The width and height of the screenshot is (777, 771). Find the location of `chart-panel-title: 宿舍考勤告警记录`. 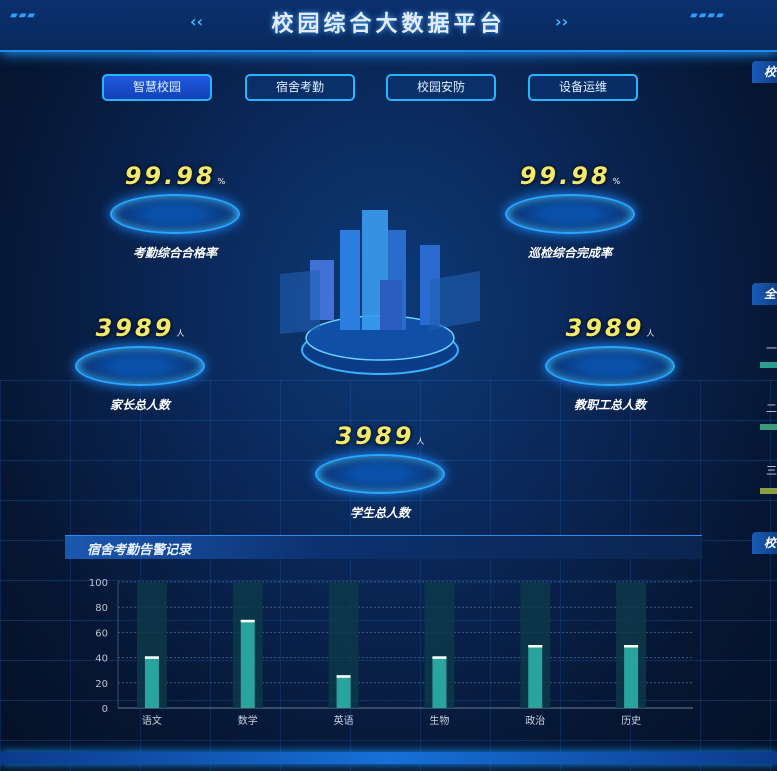

chart-panel-title: 宿舍考勤告警记录 is located at coordinates (139, 550).